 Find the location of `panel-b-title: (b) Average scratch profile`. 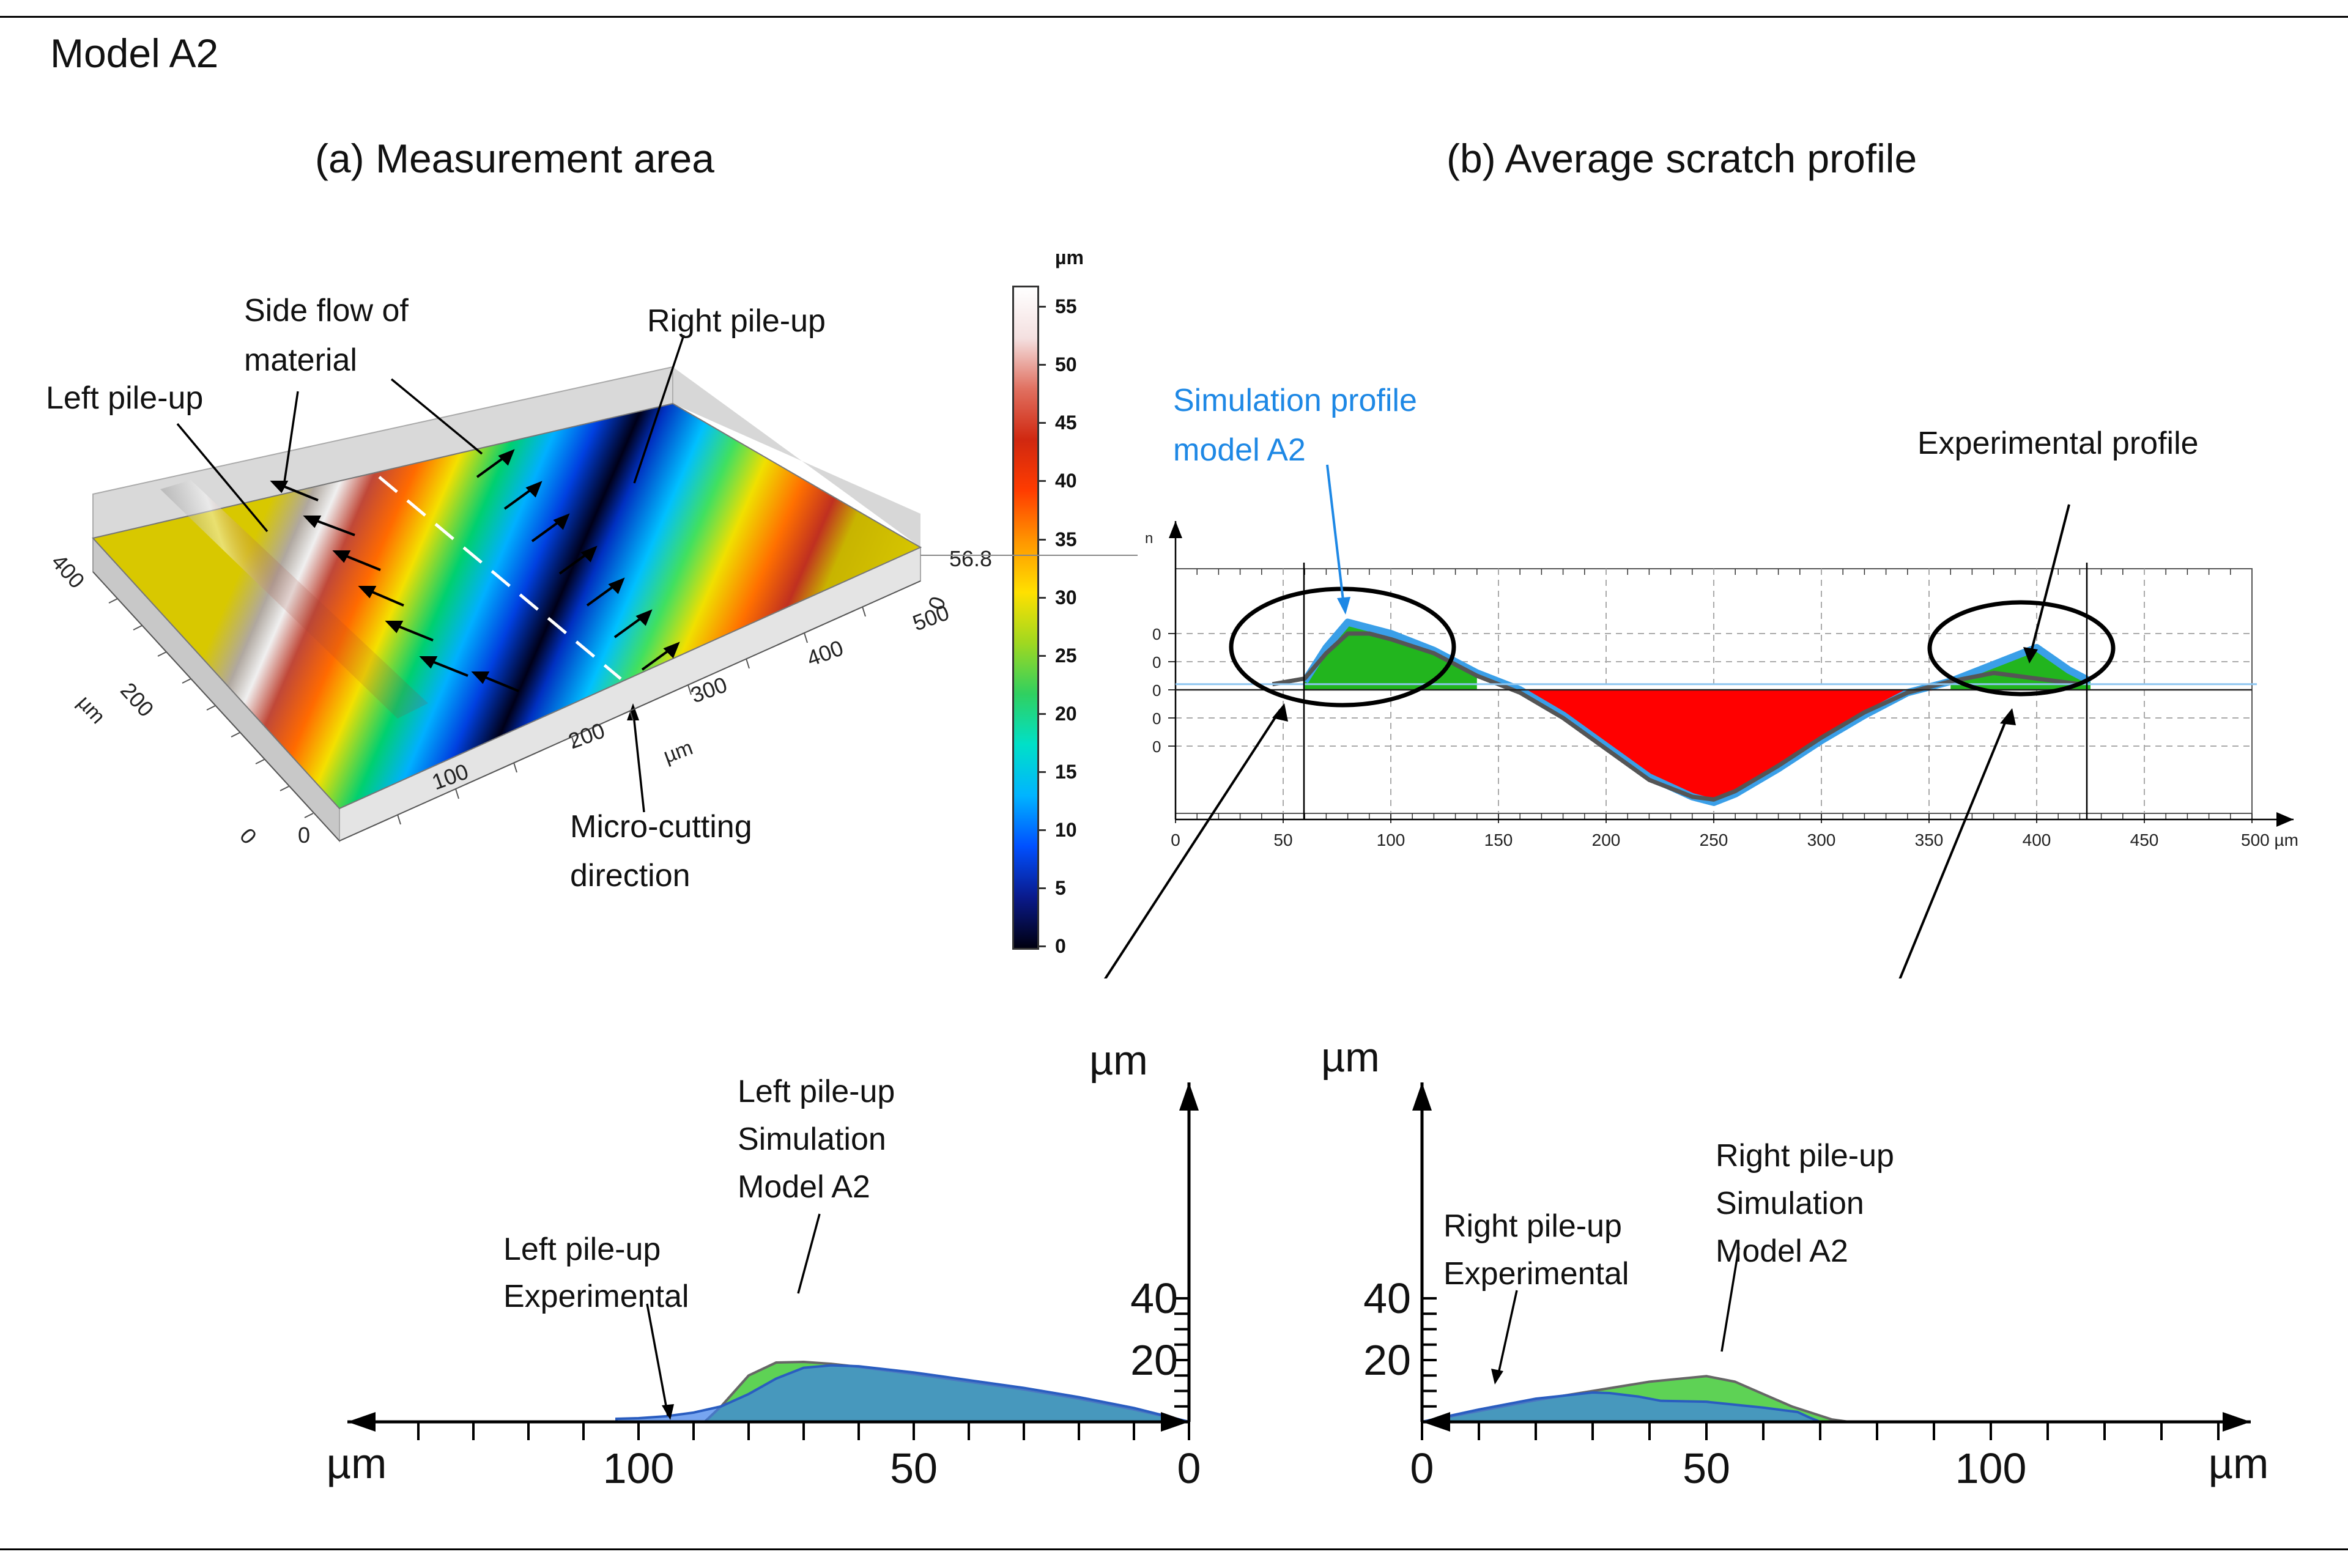

panel-b-title: (b) Average scratch profile is located at coordinates (1682, 158).